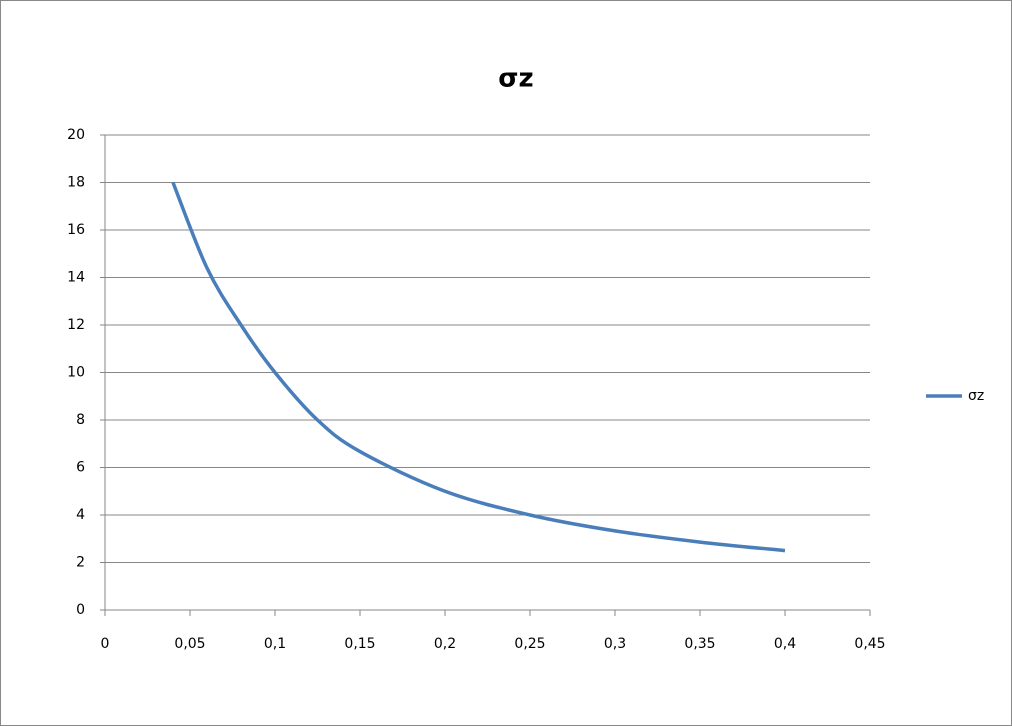 Image resolution: width=1012 pixels, height=726 pixels. I want to click on y-tick-label: 6, so click(80, 468).